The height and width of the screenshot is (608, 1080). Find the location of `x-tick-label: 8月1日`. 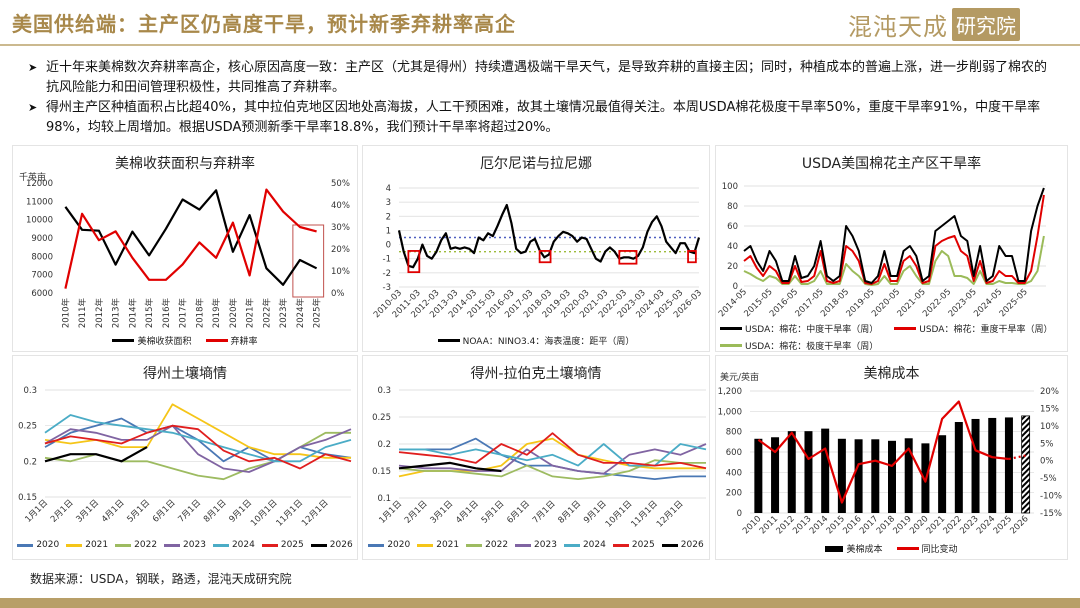

x-tick-label: 8月1日 is located at coordinates (569, 512).